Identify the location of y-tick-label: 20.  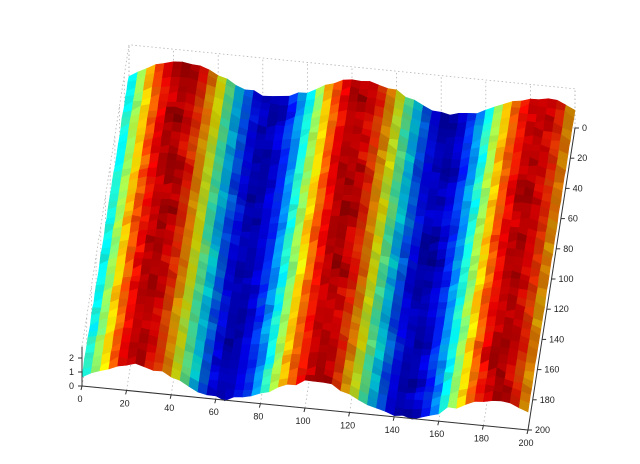
(582, 158).